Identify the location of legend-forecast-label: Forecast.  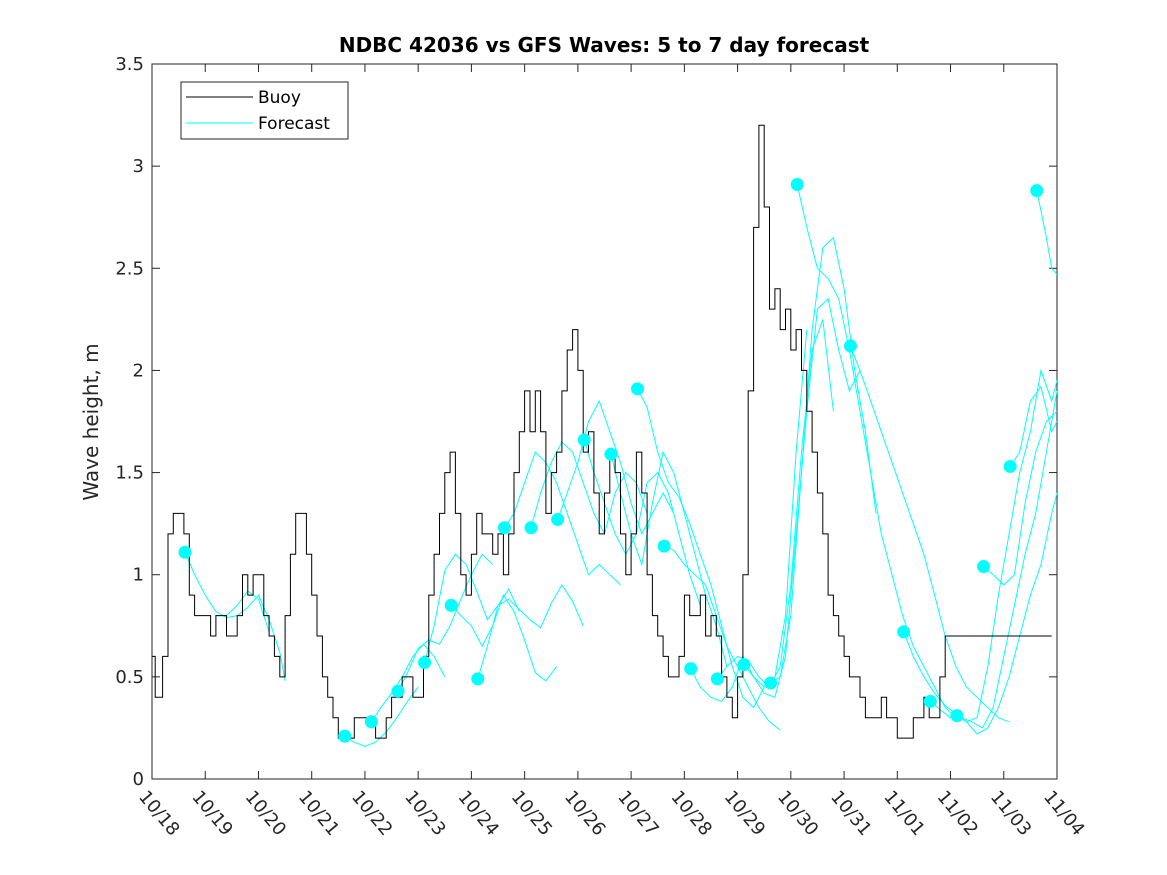
(294, 124).